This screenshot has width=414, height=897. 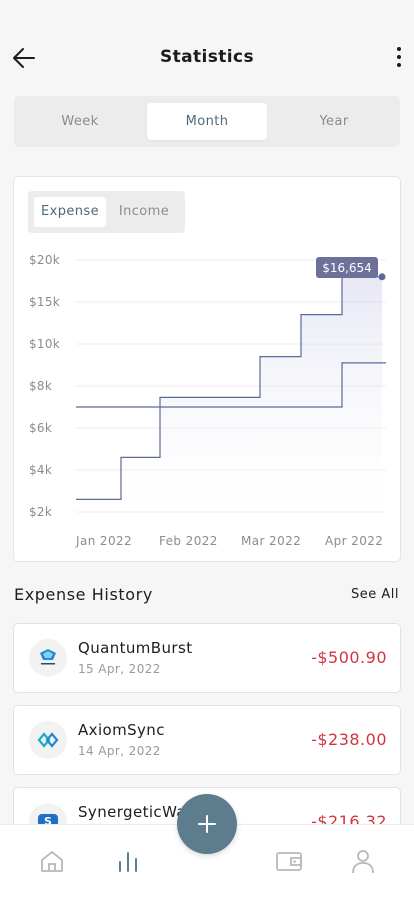 I want to click on transaction-row: AxiomSync 14 Apr, 2022 -$238.00, so click(x=207, y=740).